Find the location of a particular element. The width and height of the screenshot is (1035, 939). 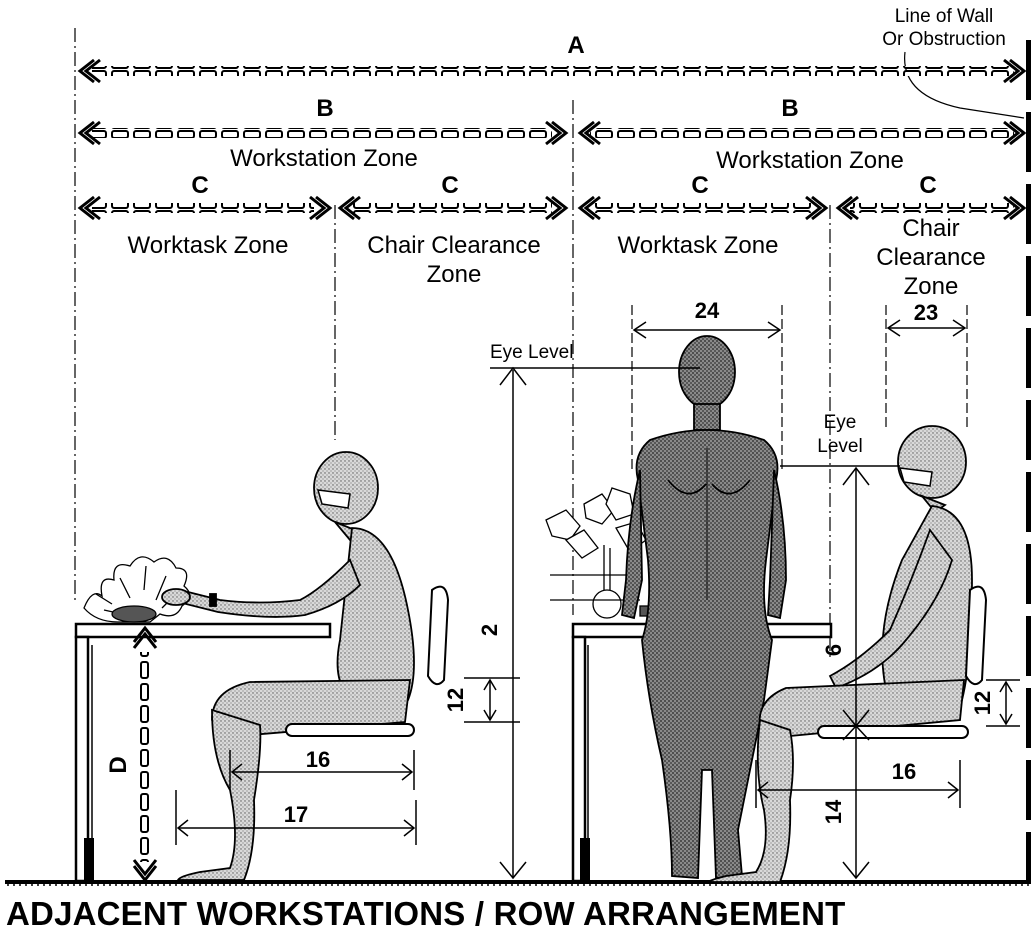

desk-left is located at coordinates (203, 752).